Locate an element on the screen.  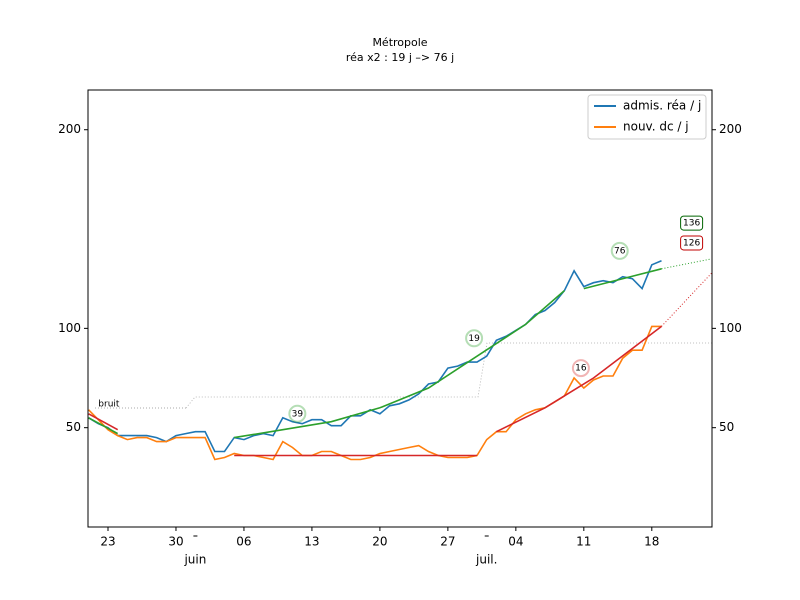
x-tick-label: 18 is located at coordinates (651, 542).